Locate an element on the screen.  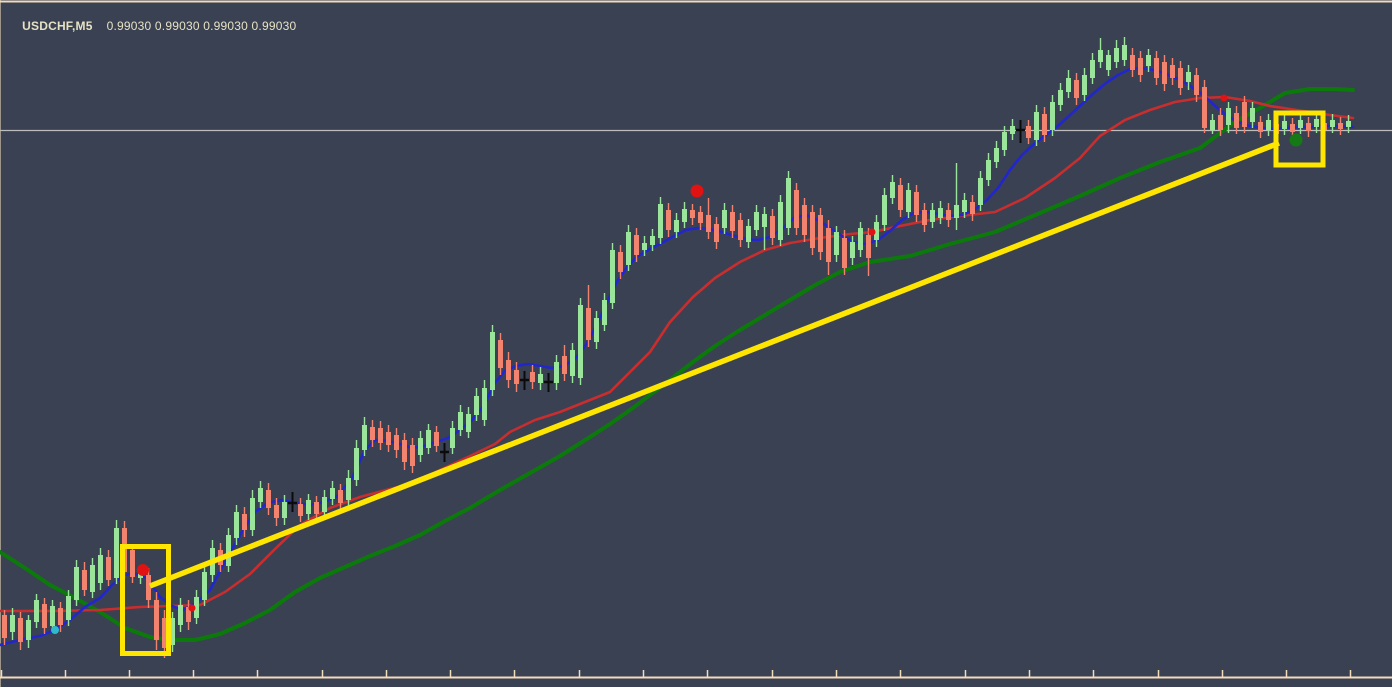
symbol-timeframe-label: USDCHF,M5 is located at coordinates (57, 26).